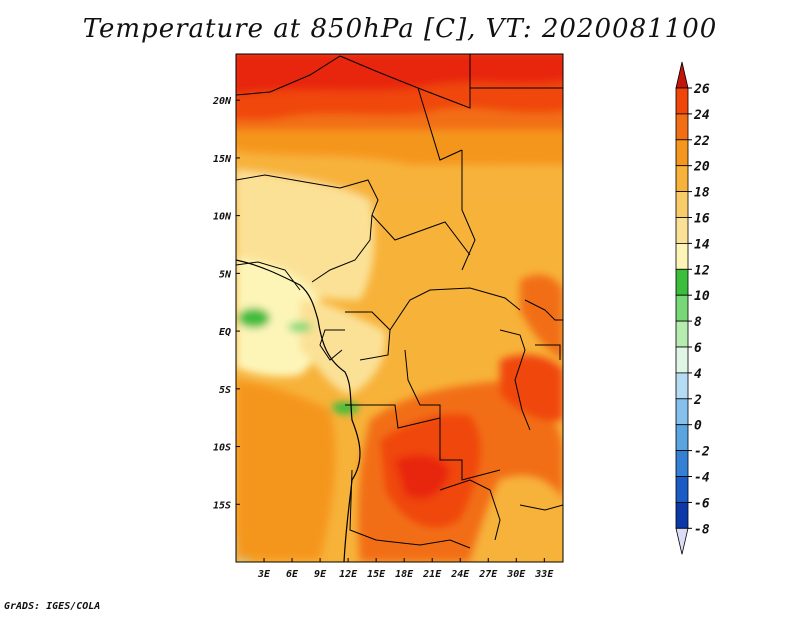 This screenshot has height=618, width=800. I want to click on colorbar-label: 26, so click(701, 89).